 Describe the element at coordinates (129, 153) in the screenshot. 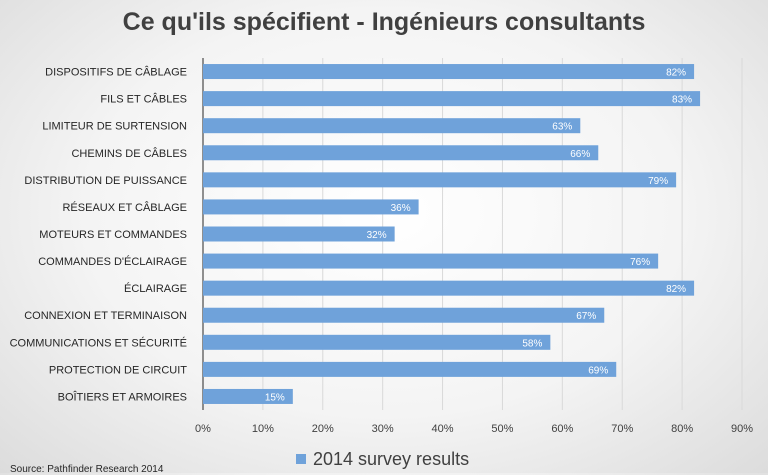

I see `category-label: CHEMINS DE CÂBLES` at that location.